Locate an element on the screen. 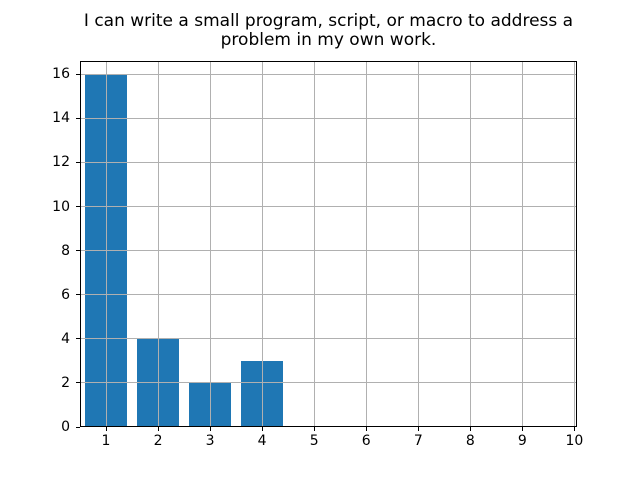 This screenshot has width=640, height=480. y-tick-label: 10 is located at coordinates (61, 206).